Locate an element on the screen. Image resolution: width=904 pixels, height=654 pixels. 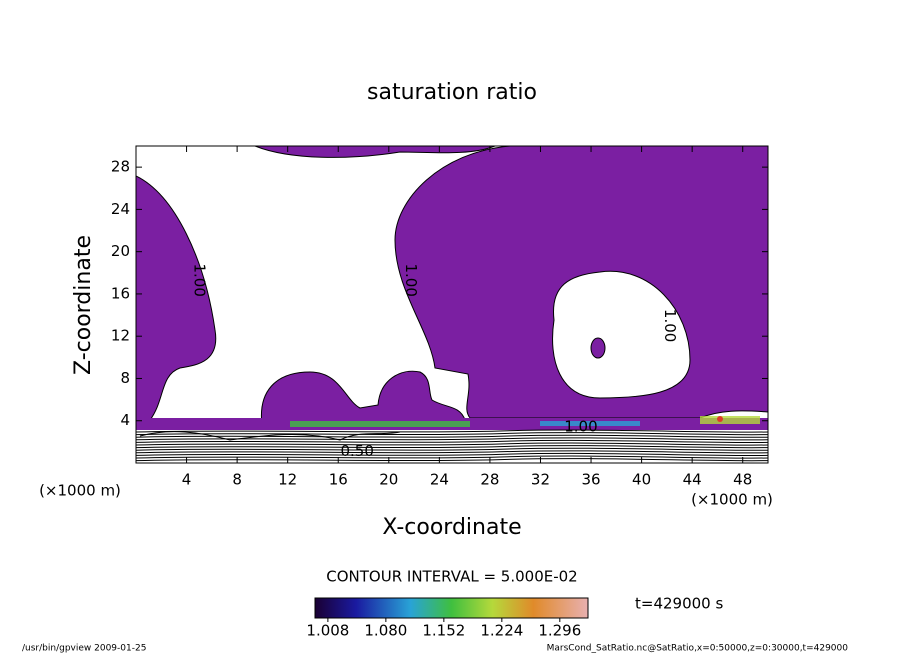
x-tick-label: 16 is located at coordinates (338, 480).